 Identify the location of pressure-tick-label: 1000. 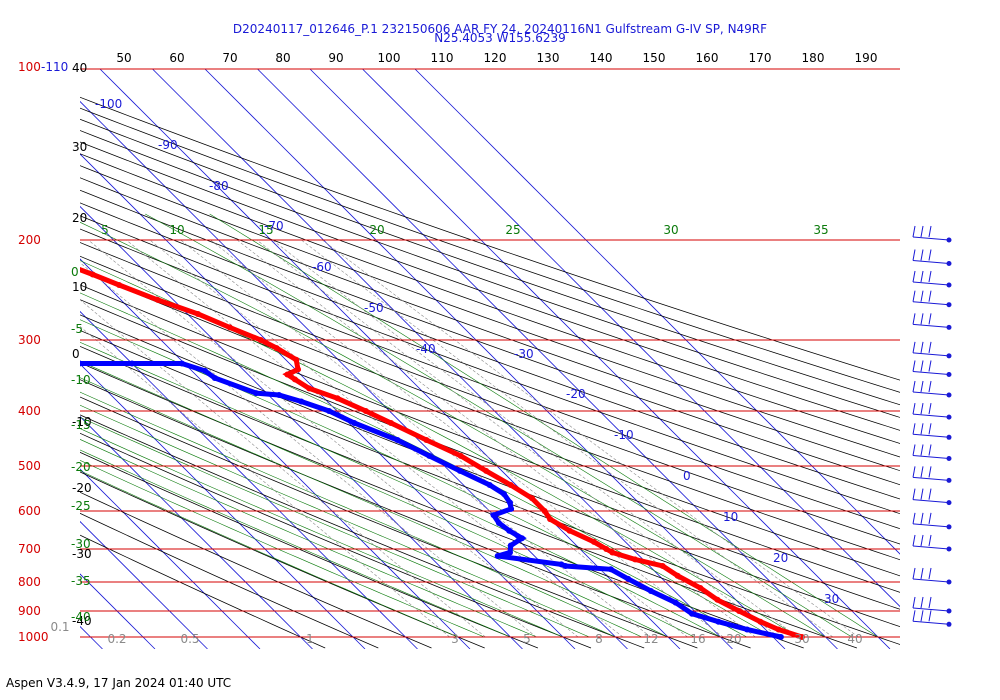
(33, 637).